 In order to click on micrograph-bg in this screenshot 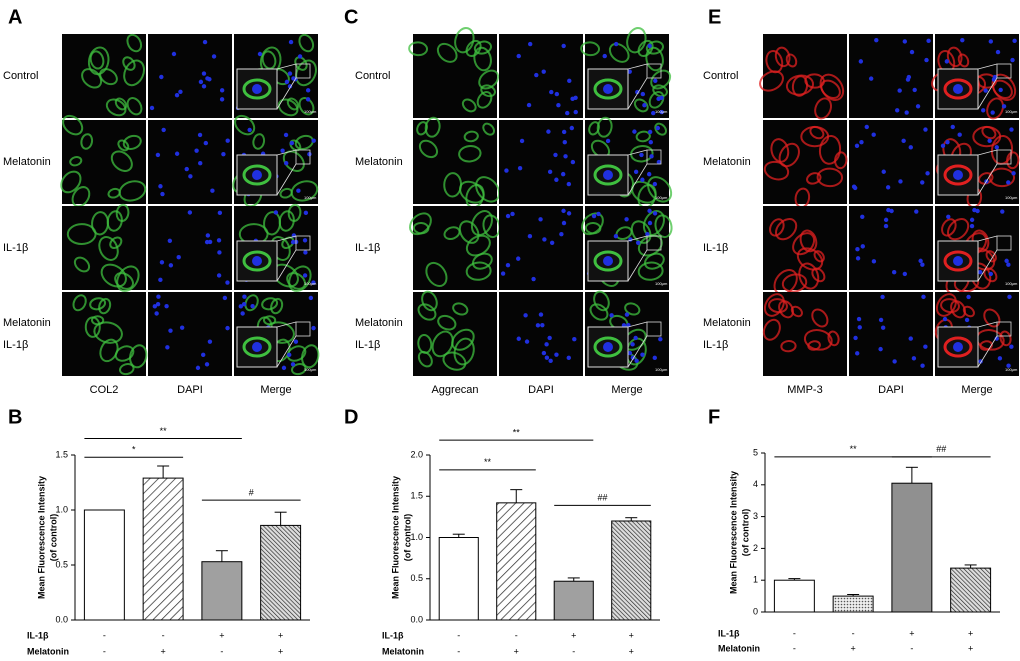, I will do `click(455, 334)`.